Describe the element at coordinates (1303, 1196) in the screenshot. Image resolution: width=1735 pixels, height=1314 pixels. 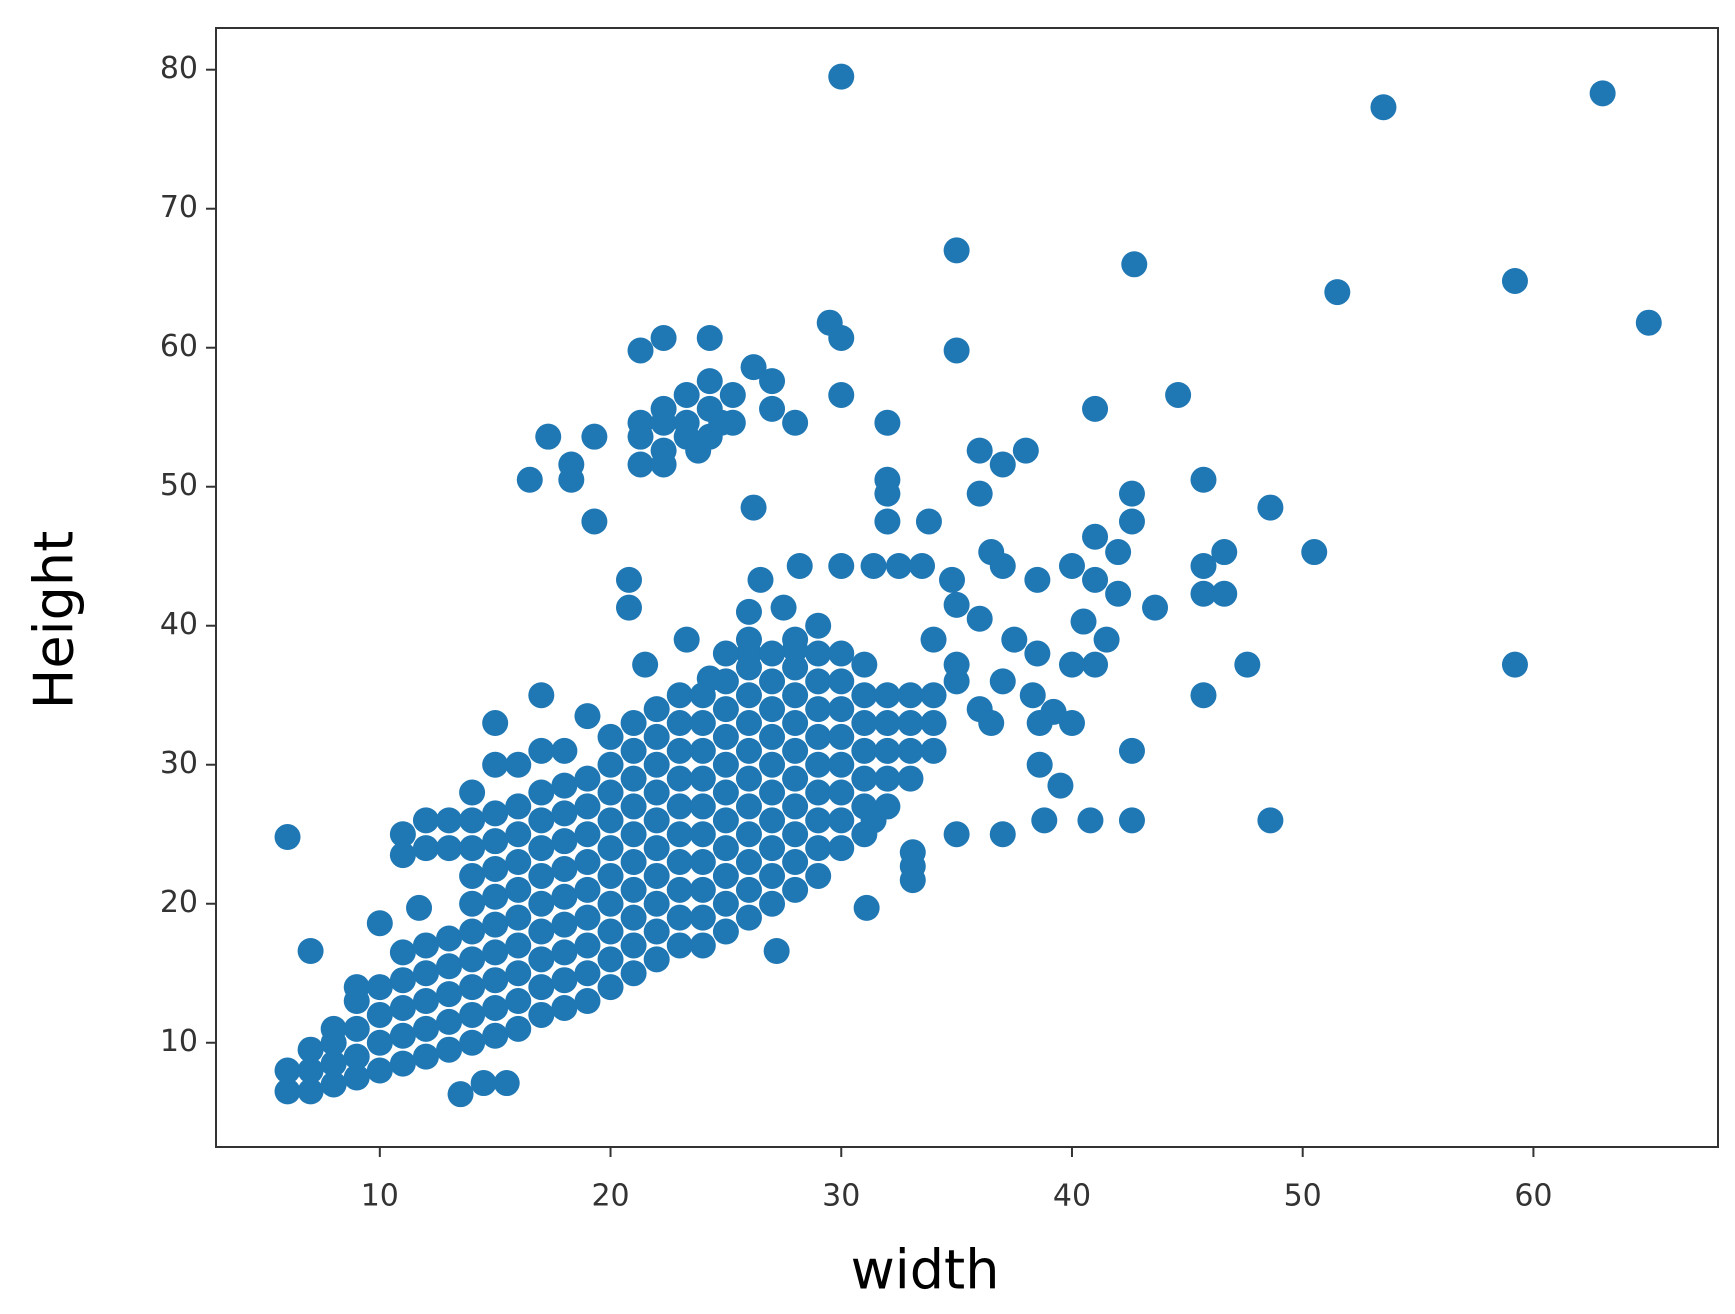
I see `x-tick-label: 50` at that location.